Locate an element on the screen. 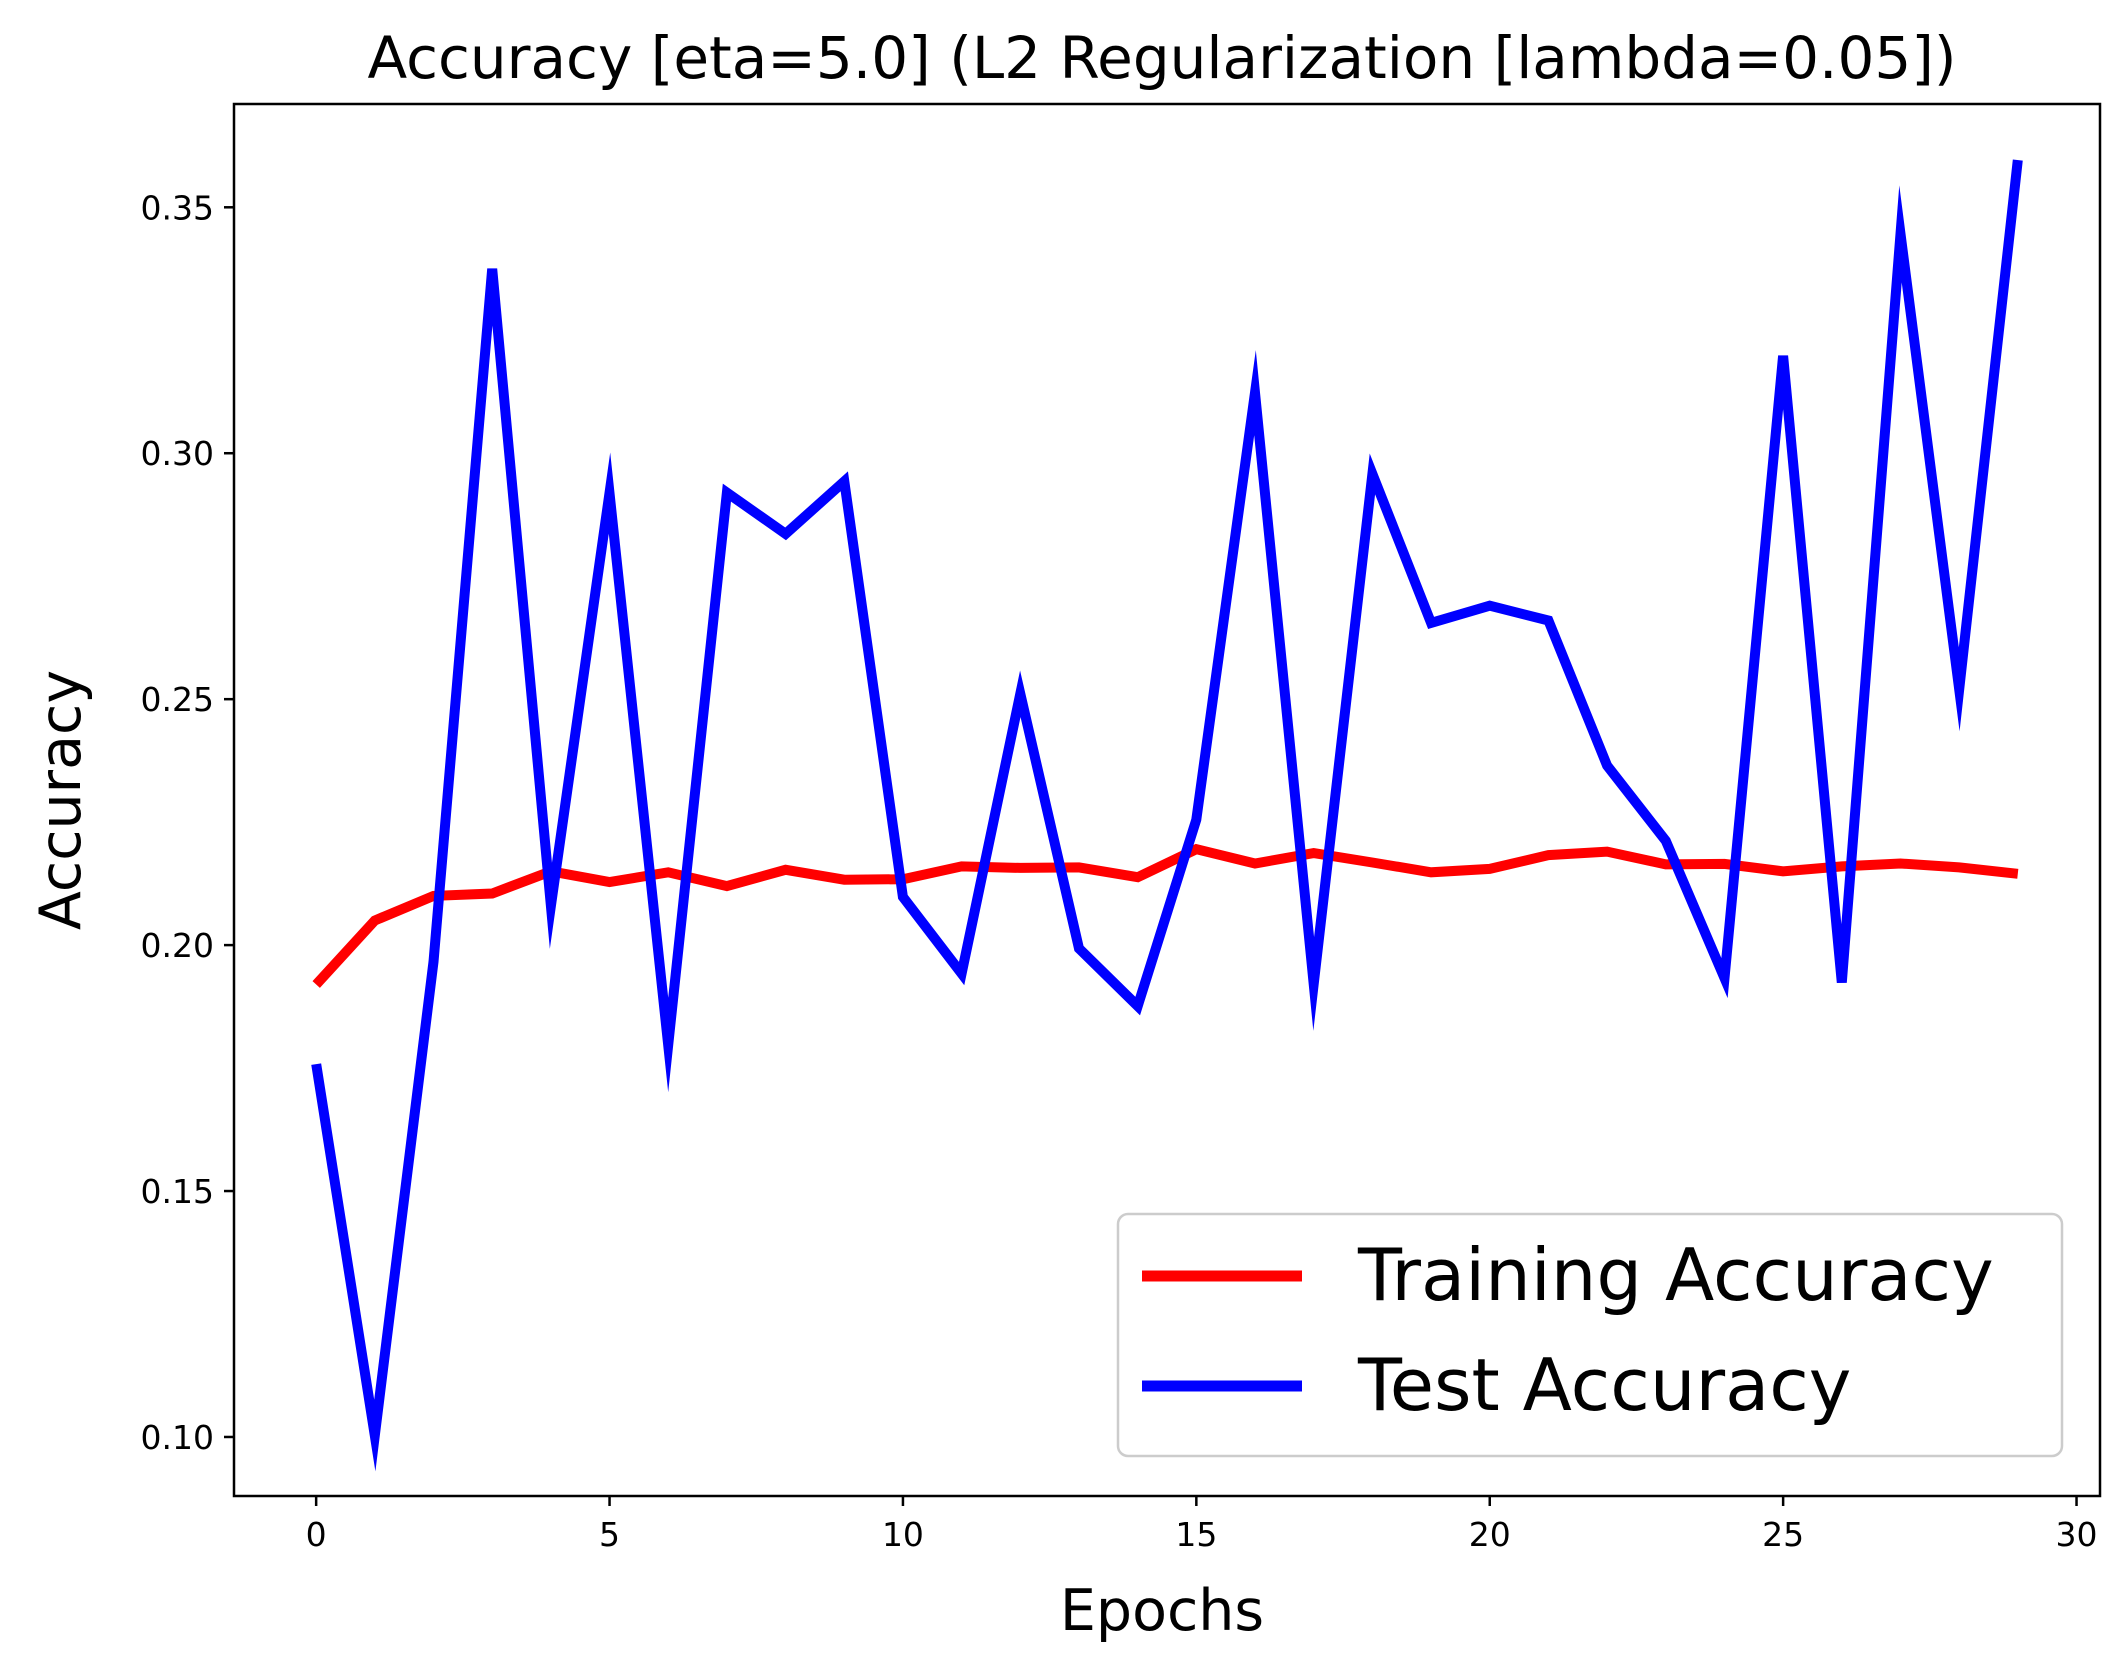  x-tick-label: 0 is located at coordinates (316, 1534).